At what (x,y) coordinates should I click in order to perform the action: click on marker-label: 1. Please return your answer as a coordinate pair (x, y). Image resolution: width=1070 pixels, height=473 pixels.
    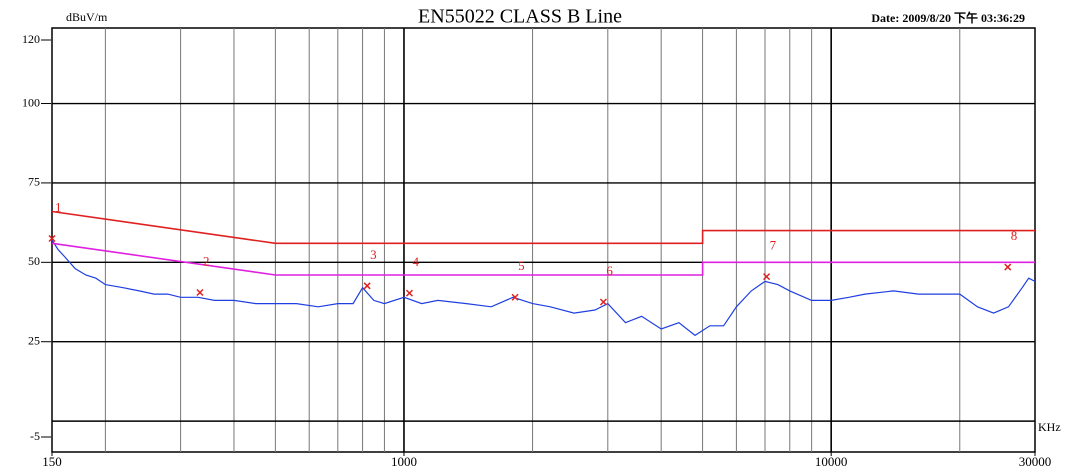
    Looking at the image, I should click on (58, 206).